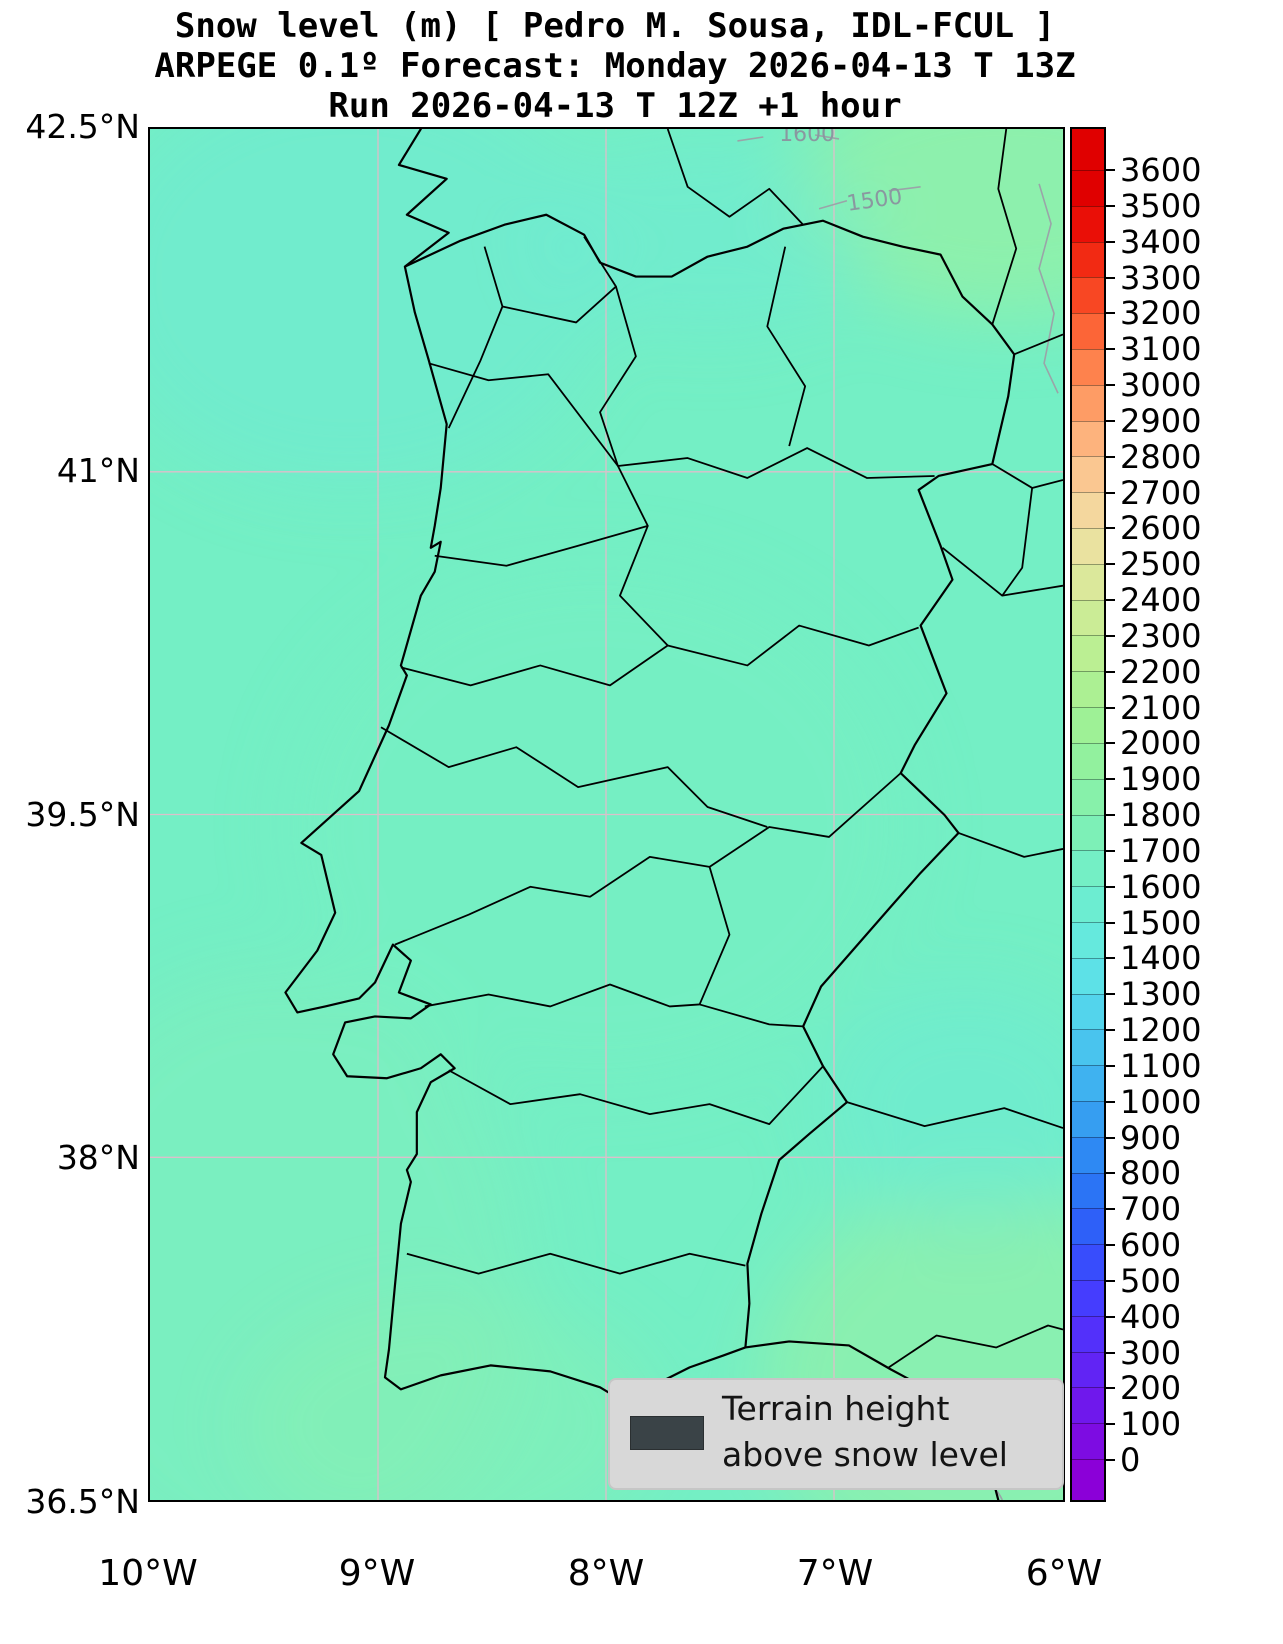 This screenshot has height=1644, width=1283. Describe the element at coordinates (1161, 600) in the screenshot. I see `colorbar-tick-label: 2400` at that location.